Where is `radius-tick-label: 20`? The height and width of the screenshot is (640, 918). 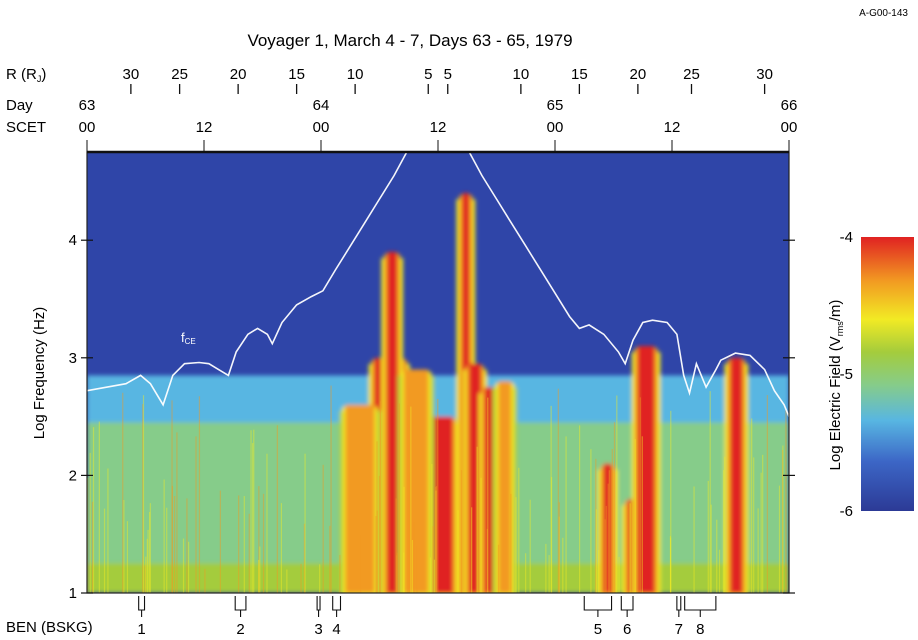
radius-tick-label: 20 is located at coordinates (638, 74).